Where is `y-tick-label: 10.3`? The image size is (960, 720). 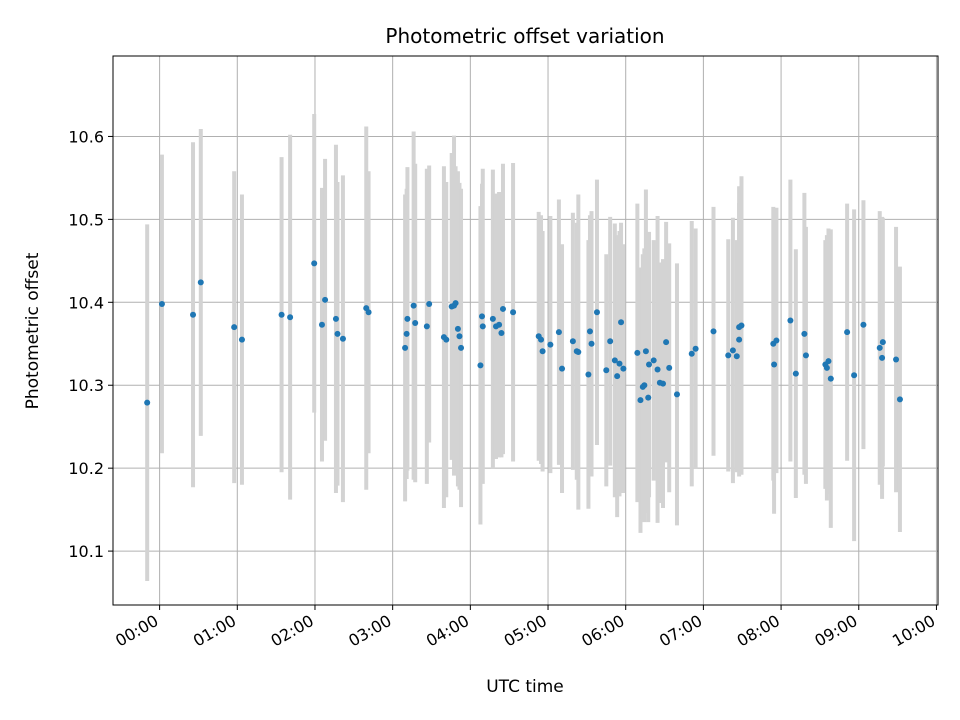
y-tick-label: 10.3 is located at coordinates (86, 385).